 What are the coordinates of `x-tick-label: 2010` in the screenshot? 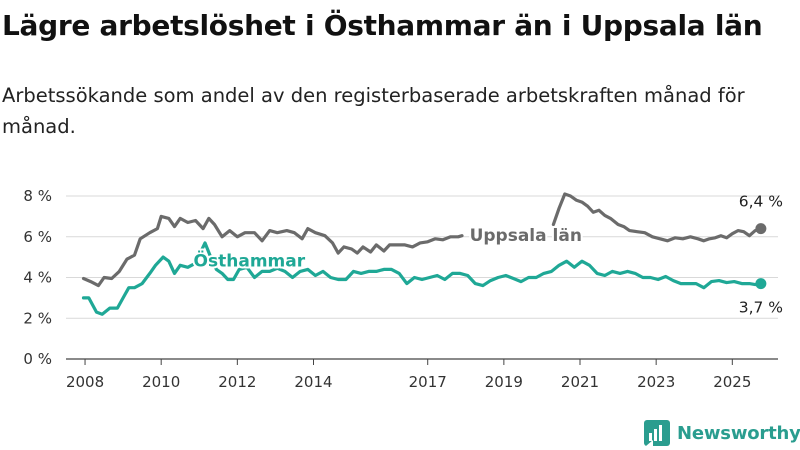 It's located at (161, 382).